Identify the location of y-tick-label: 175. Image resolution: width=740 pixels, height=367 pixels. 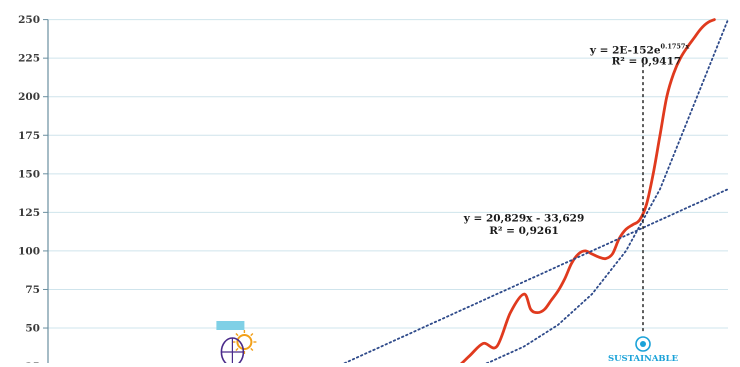
(29, 136).